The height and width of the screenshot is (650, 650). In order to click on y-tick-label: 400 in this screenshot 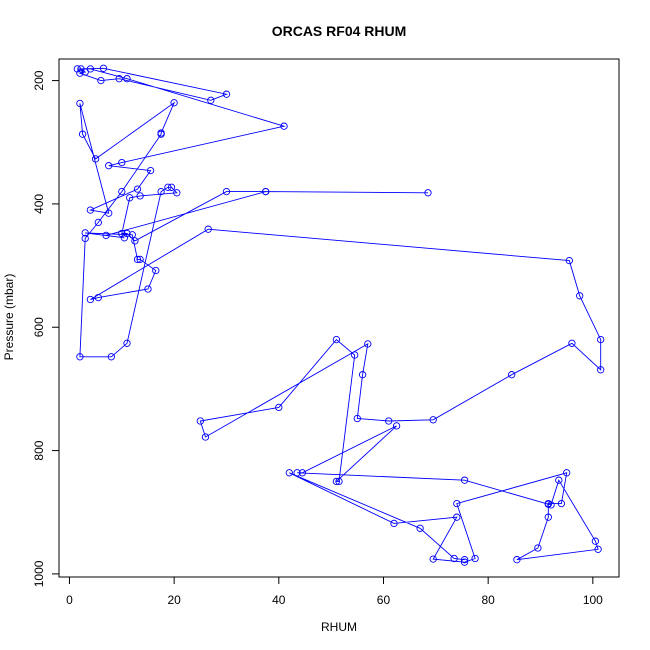, I will do `click(39, 204)`.